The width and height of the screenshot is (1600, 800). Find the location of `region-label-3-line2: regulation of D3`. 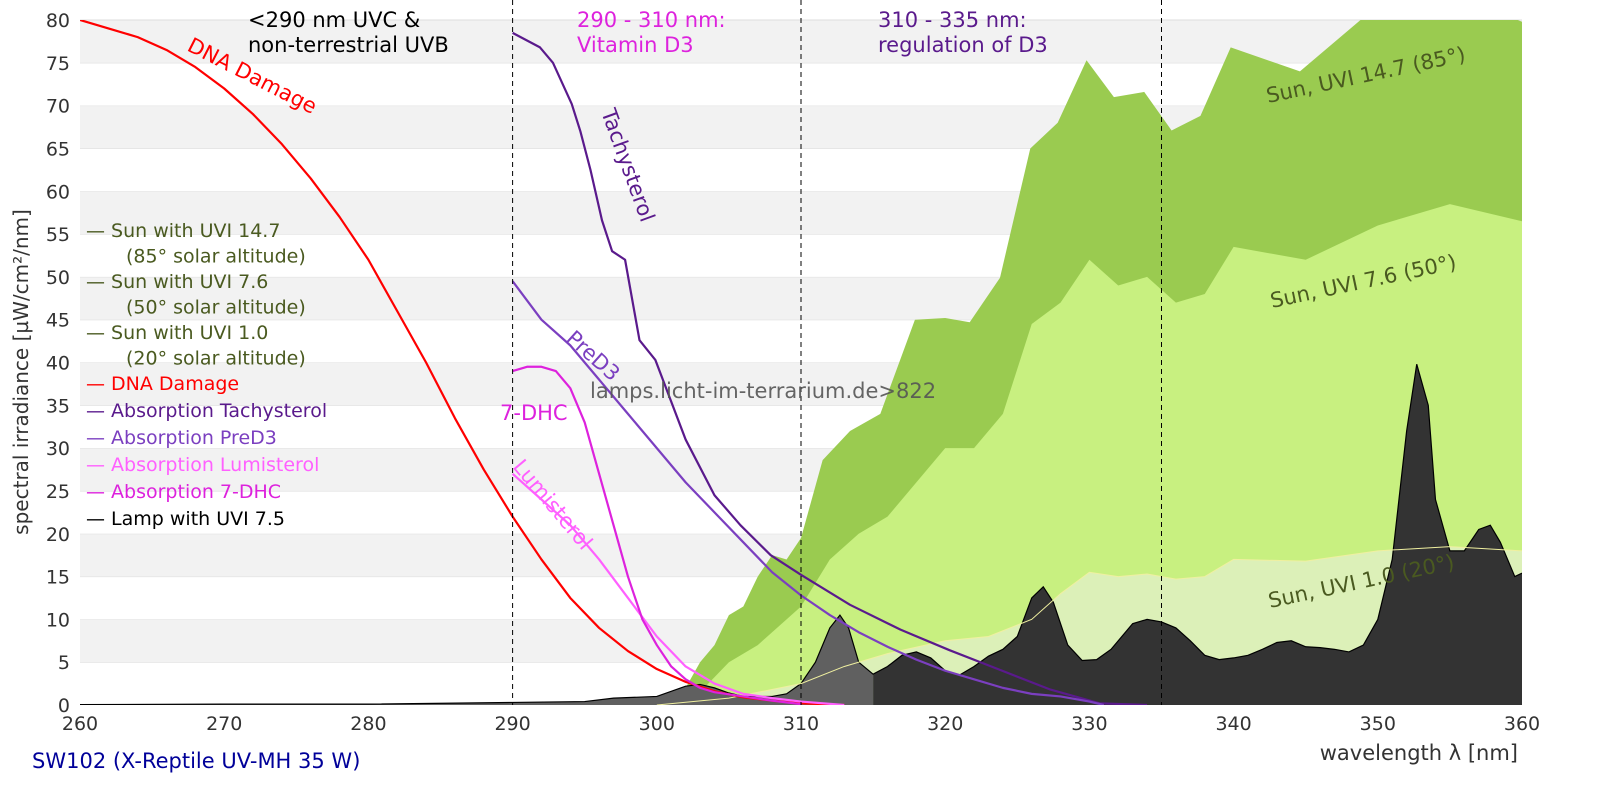

region-label-3-line2: regulation of D3 is located at coordinates (963, 45).